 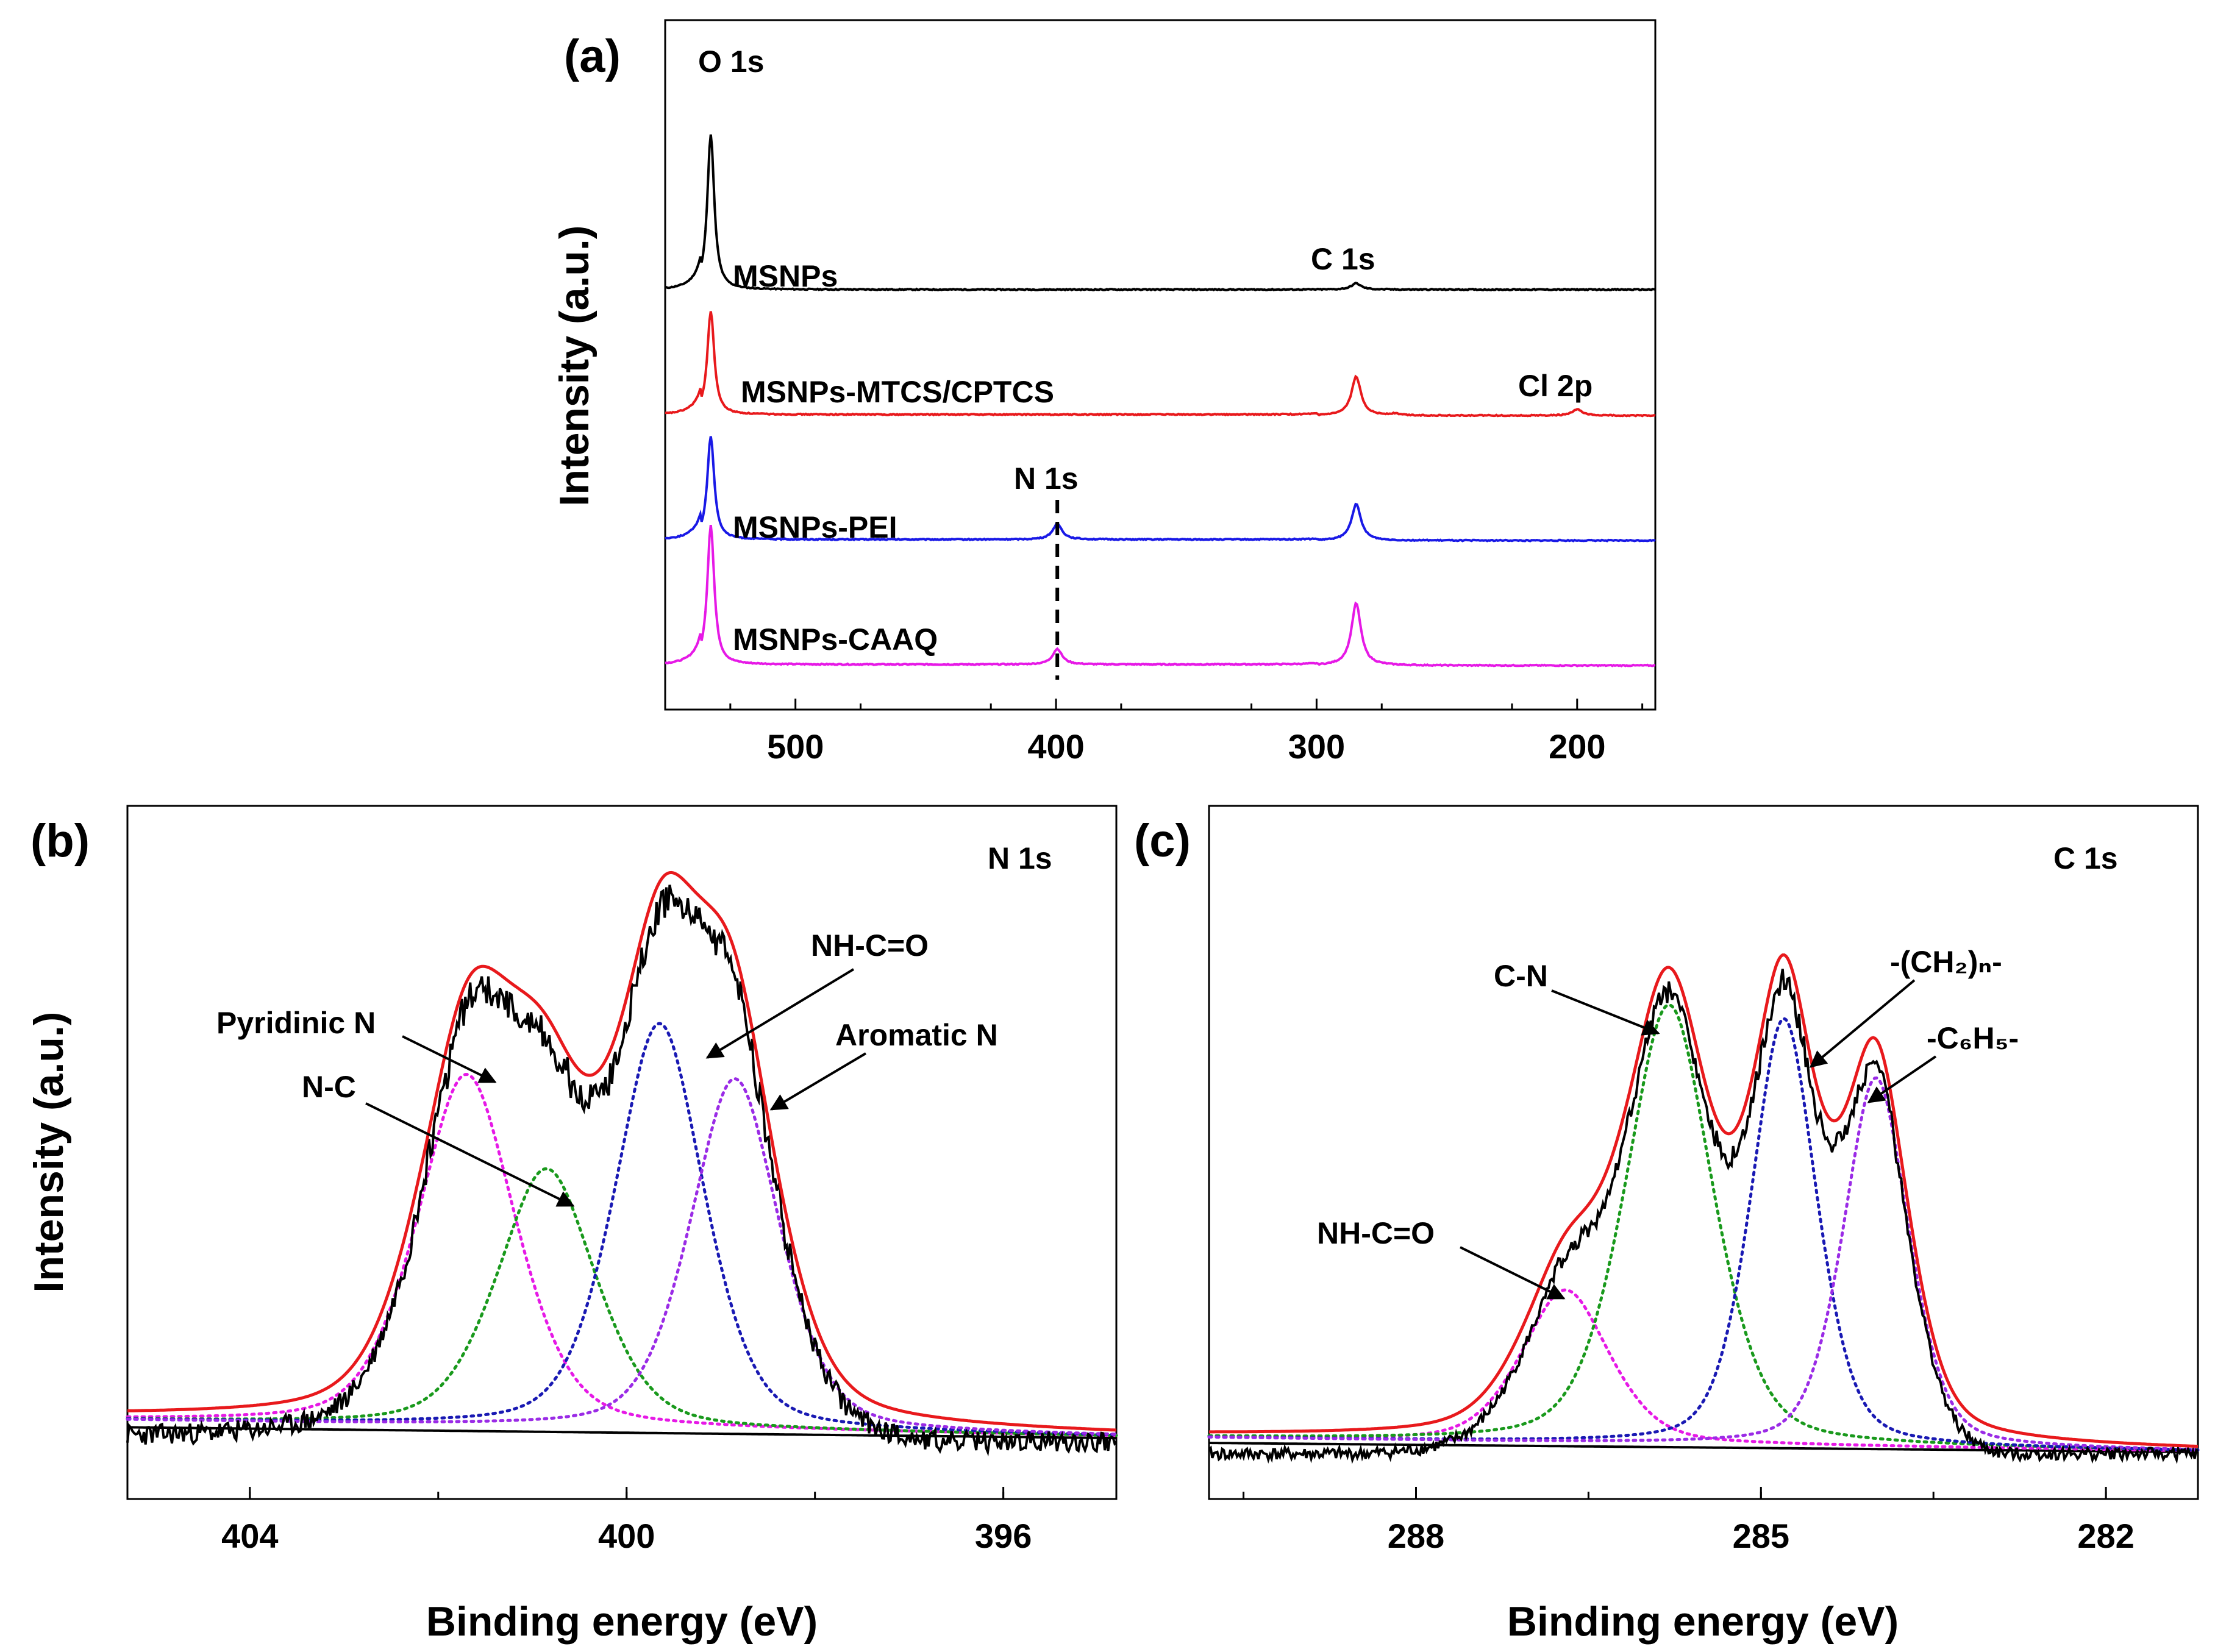 I want to click on component-label-c-n: C-N, so click(x=1521, y=976).